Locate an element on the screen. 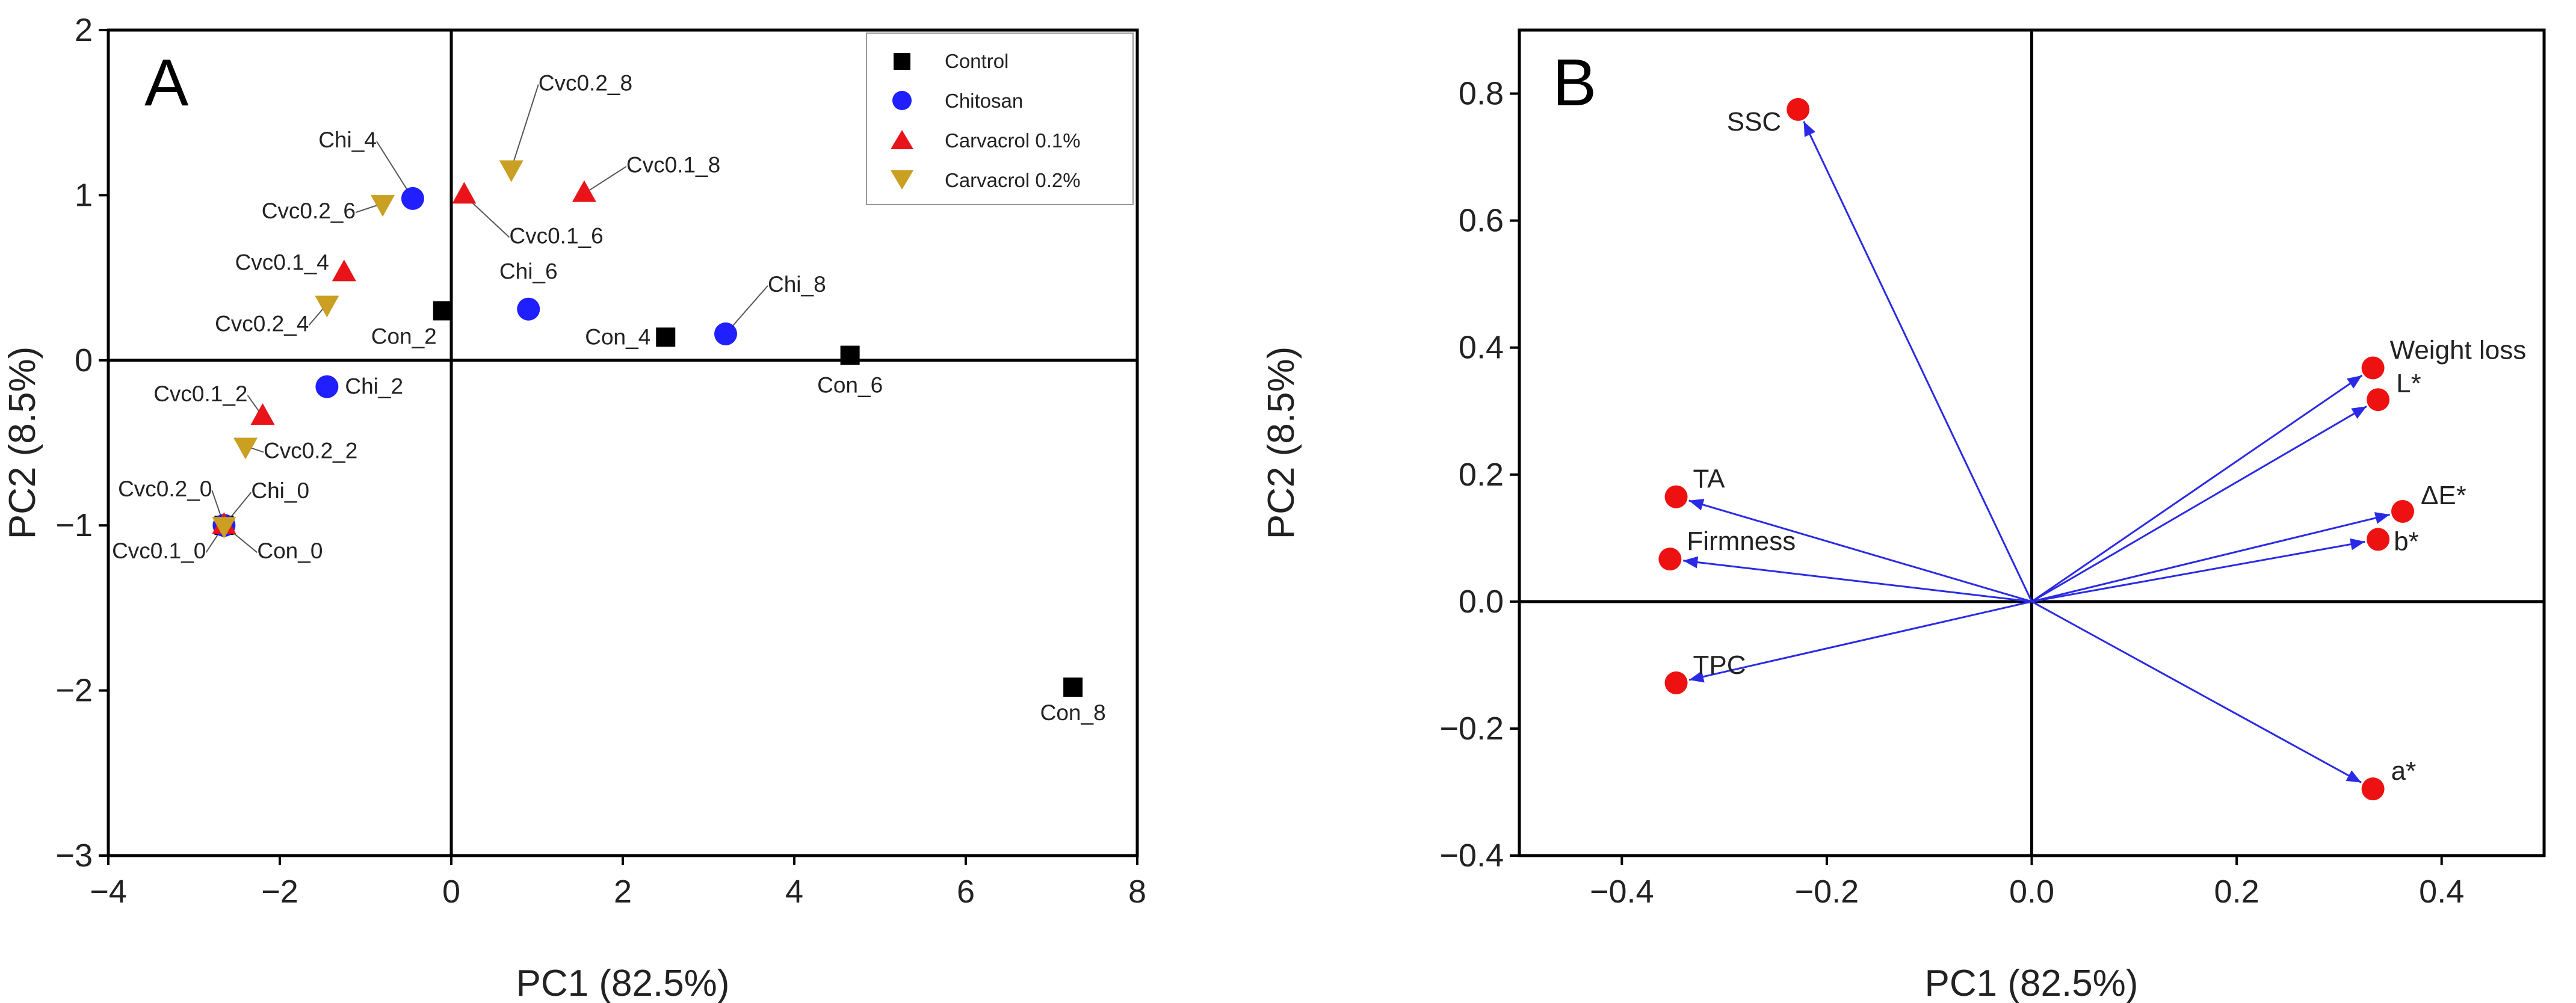 Image resolution: width=2576 pixels, height=1003 pixels. label-chi-2: Chi_2 is located at coordinates (374, 386).